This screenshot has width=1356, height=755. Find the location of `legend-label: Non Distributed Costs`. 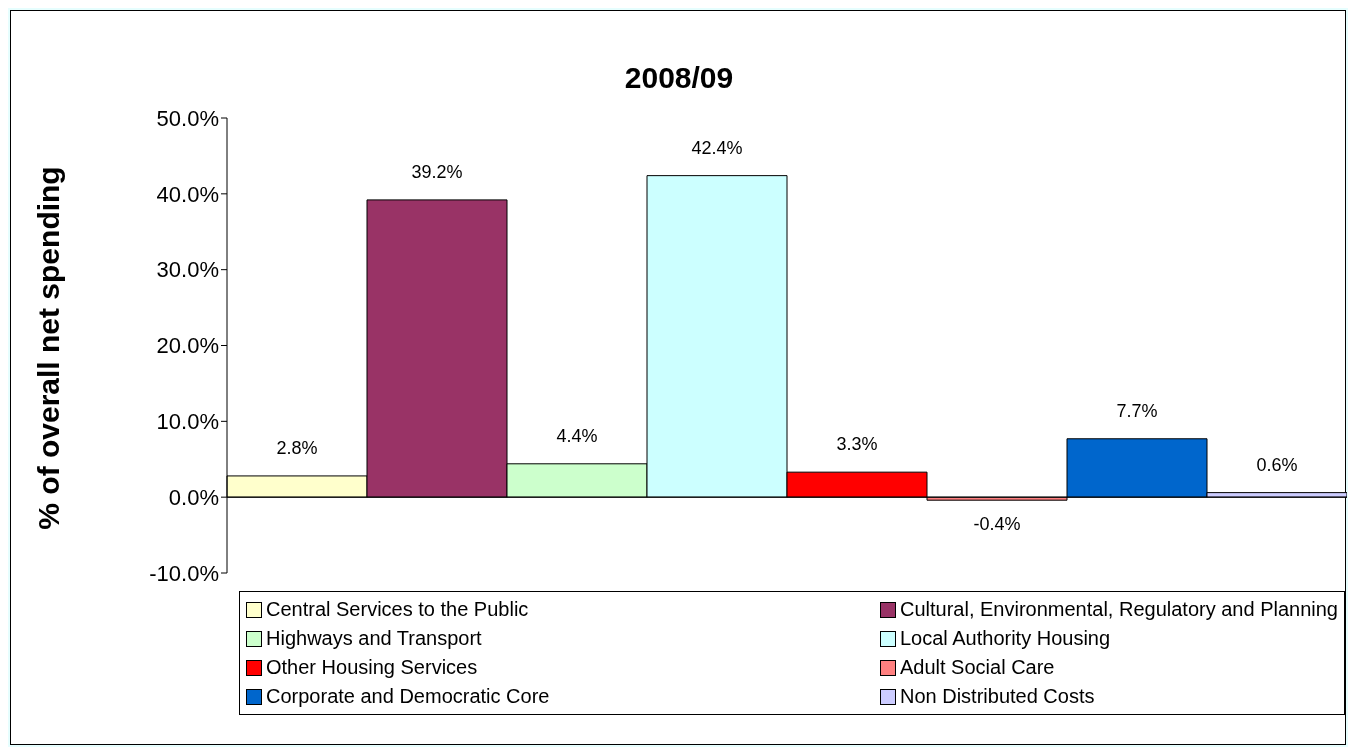

legend-label: Non Distributed Costs is located at coordinates (997, 696).